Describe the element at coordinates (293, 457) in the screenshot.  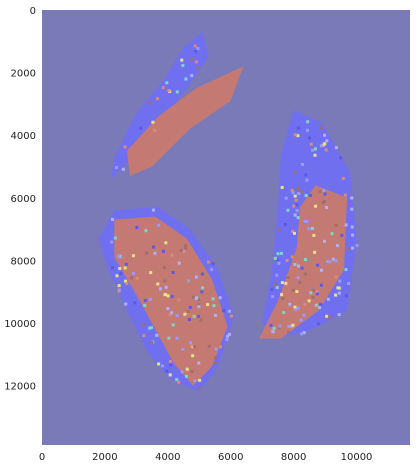
I see `x-tick-label: 8000` at that location.